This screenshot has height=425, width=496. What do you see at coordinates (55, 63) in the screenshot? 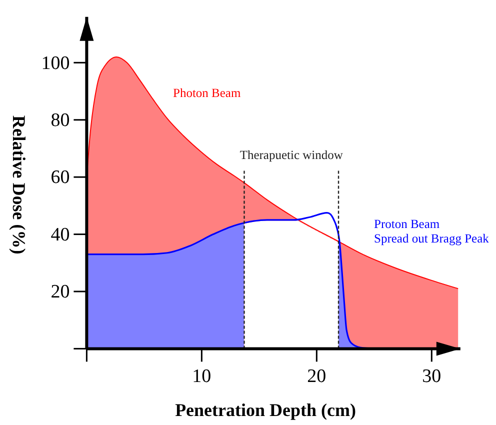
I see `y-tick-label: 100` at bounding box center [55, 63].